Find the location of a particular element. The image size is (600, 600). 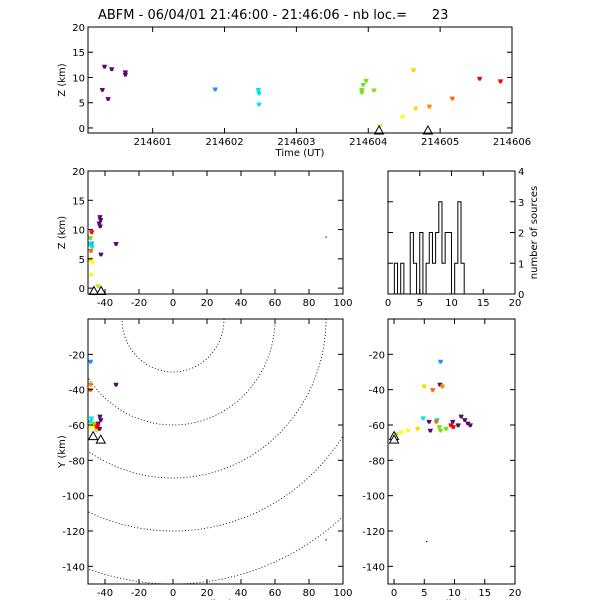

x-tick-label: -40 is located at coordinates (105, 593).